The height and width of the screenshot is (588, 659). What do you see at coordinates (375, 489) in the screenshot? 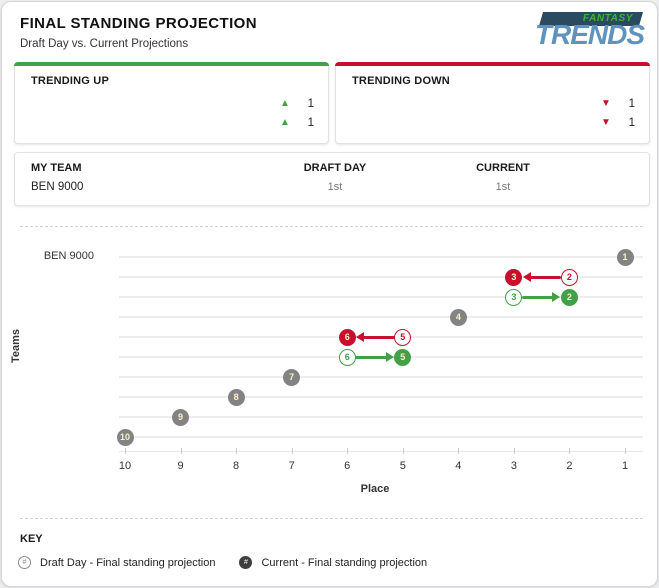
I see `x-axis-title: Place` at bounding box center [375, 489].